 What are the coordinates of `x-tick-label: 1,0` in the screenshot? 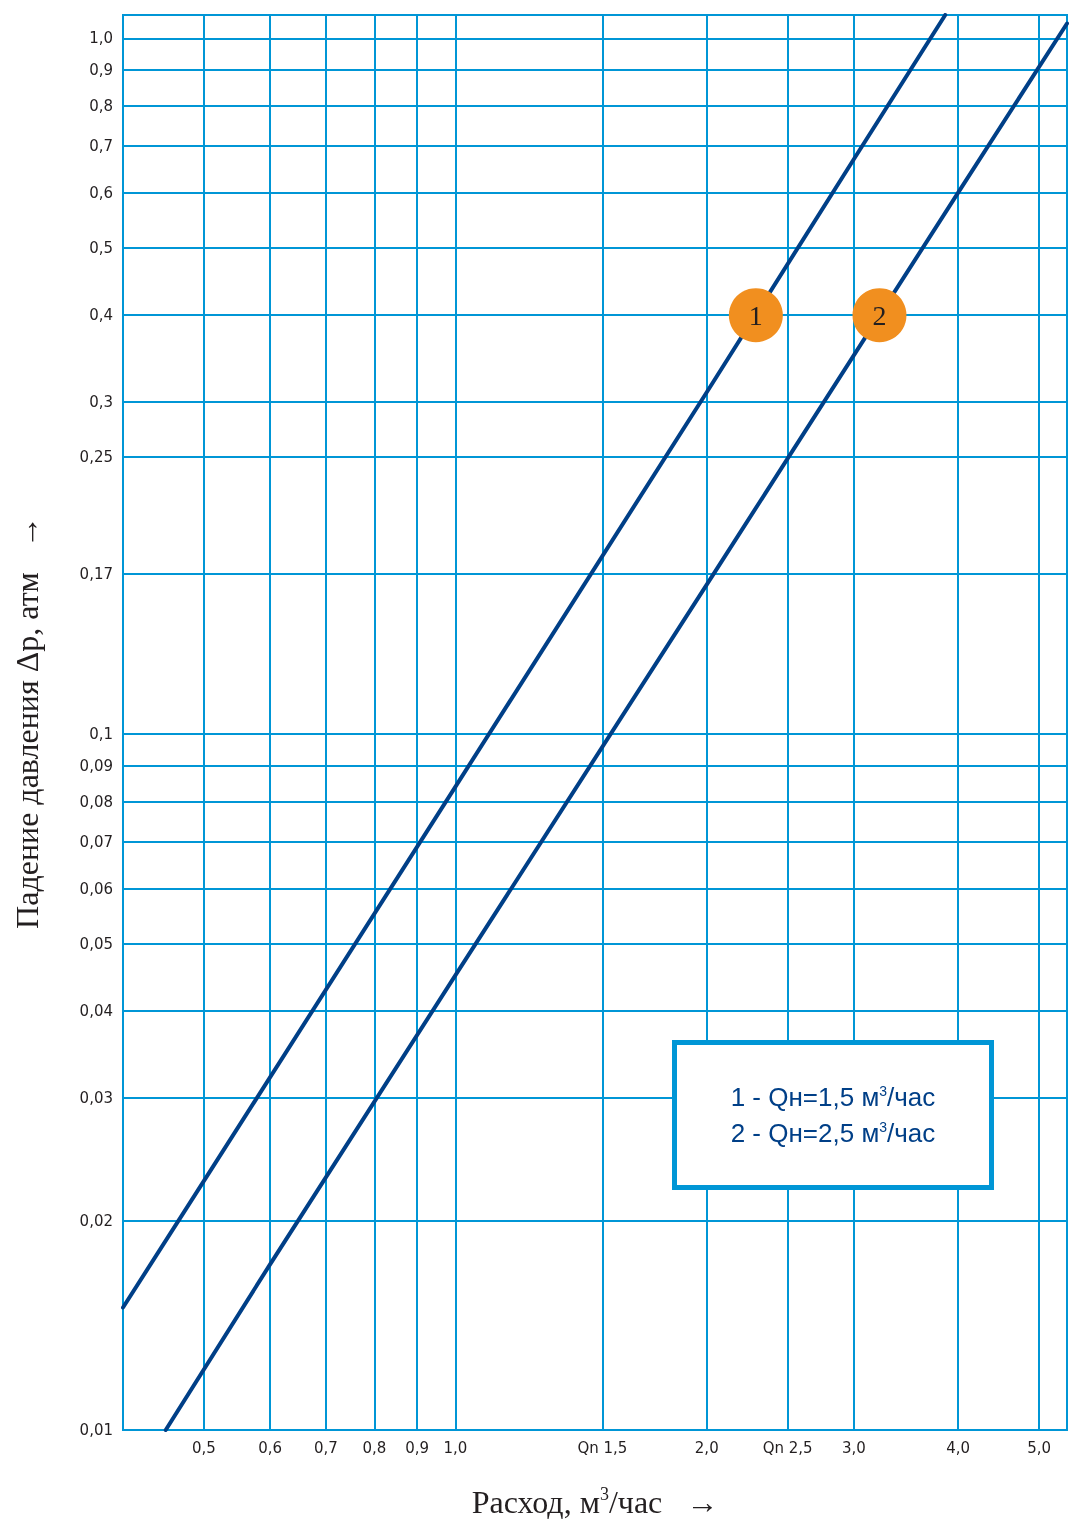 It's located at (455, 1447).